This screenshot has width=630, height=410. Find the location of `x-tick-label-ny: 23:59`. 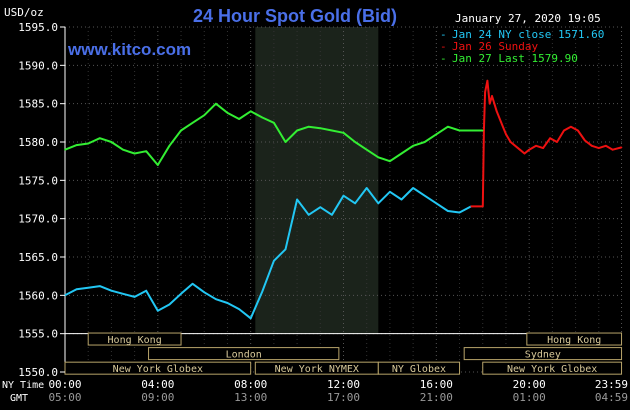

x-tick-label-ny: 23:59 is located at coordinates (611, 384).